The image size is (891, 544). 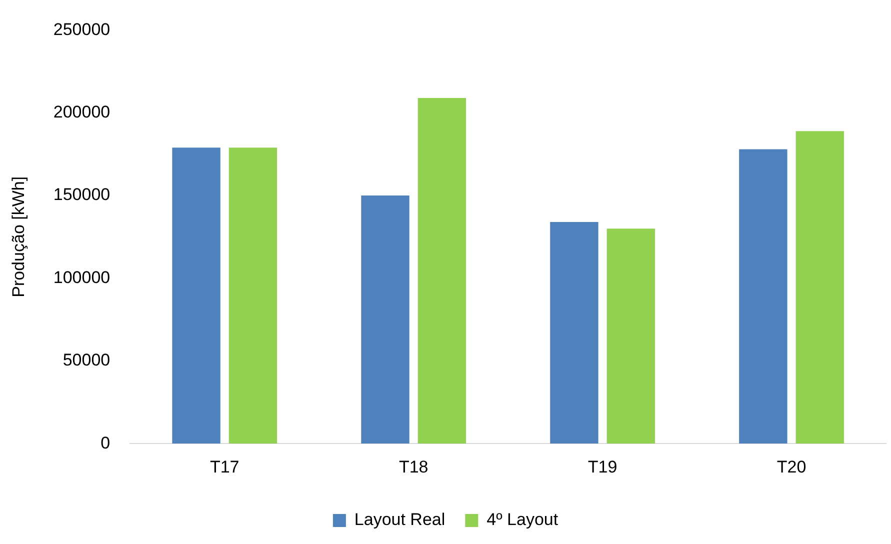 What do you see at coordinates (413, 466) in the screenshot?
I see `x-tick-label: T18` at bounding box center [413, 466].